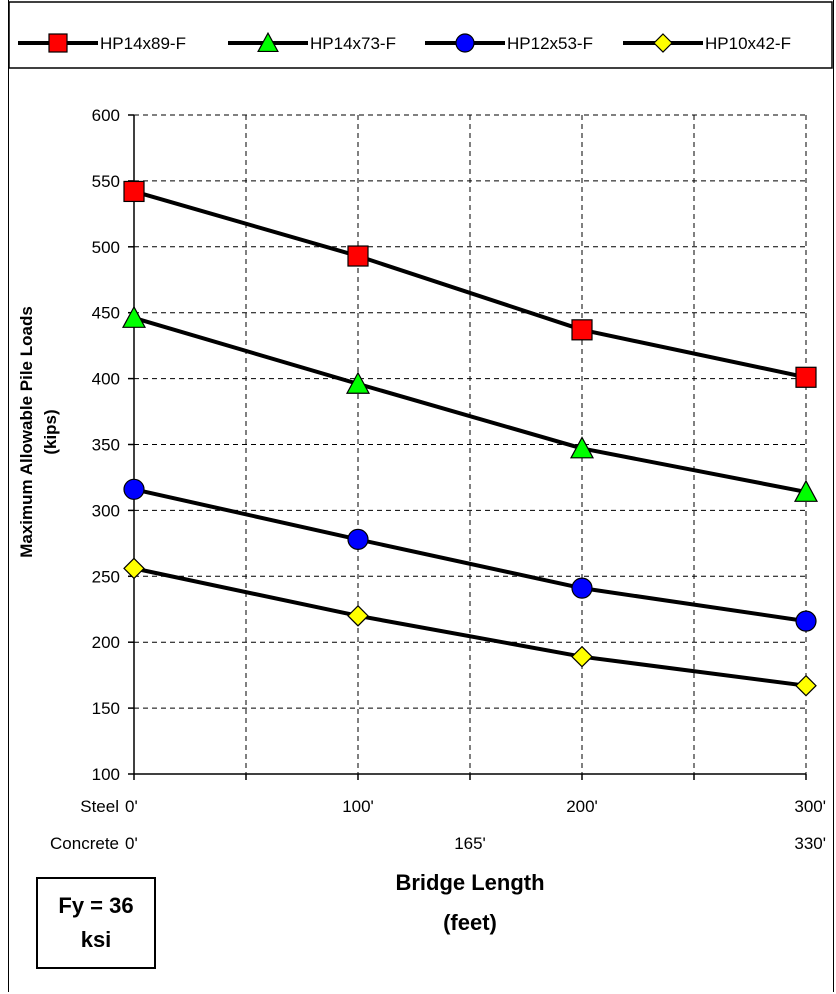  What do you see at coordinates (131, 806) in the screenshot?
I see `steel-tick-label: 0'` at bounding box center [131, 806].